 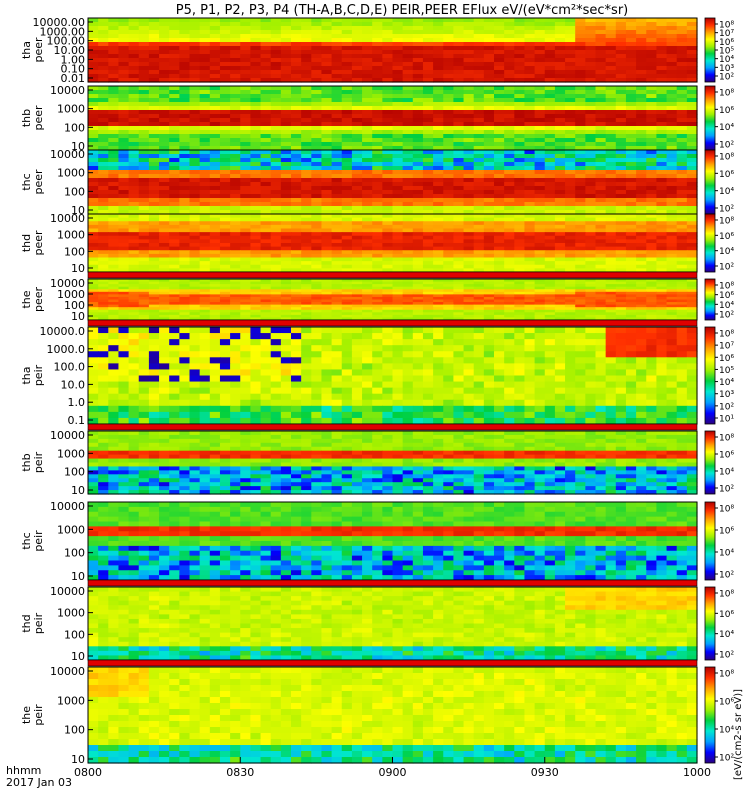 What do you see at coordinates (726, 222) in the screenshot?
I see `colorbar-tick-label: 10⁸` at bounding box center [726, 222].